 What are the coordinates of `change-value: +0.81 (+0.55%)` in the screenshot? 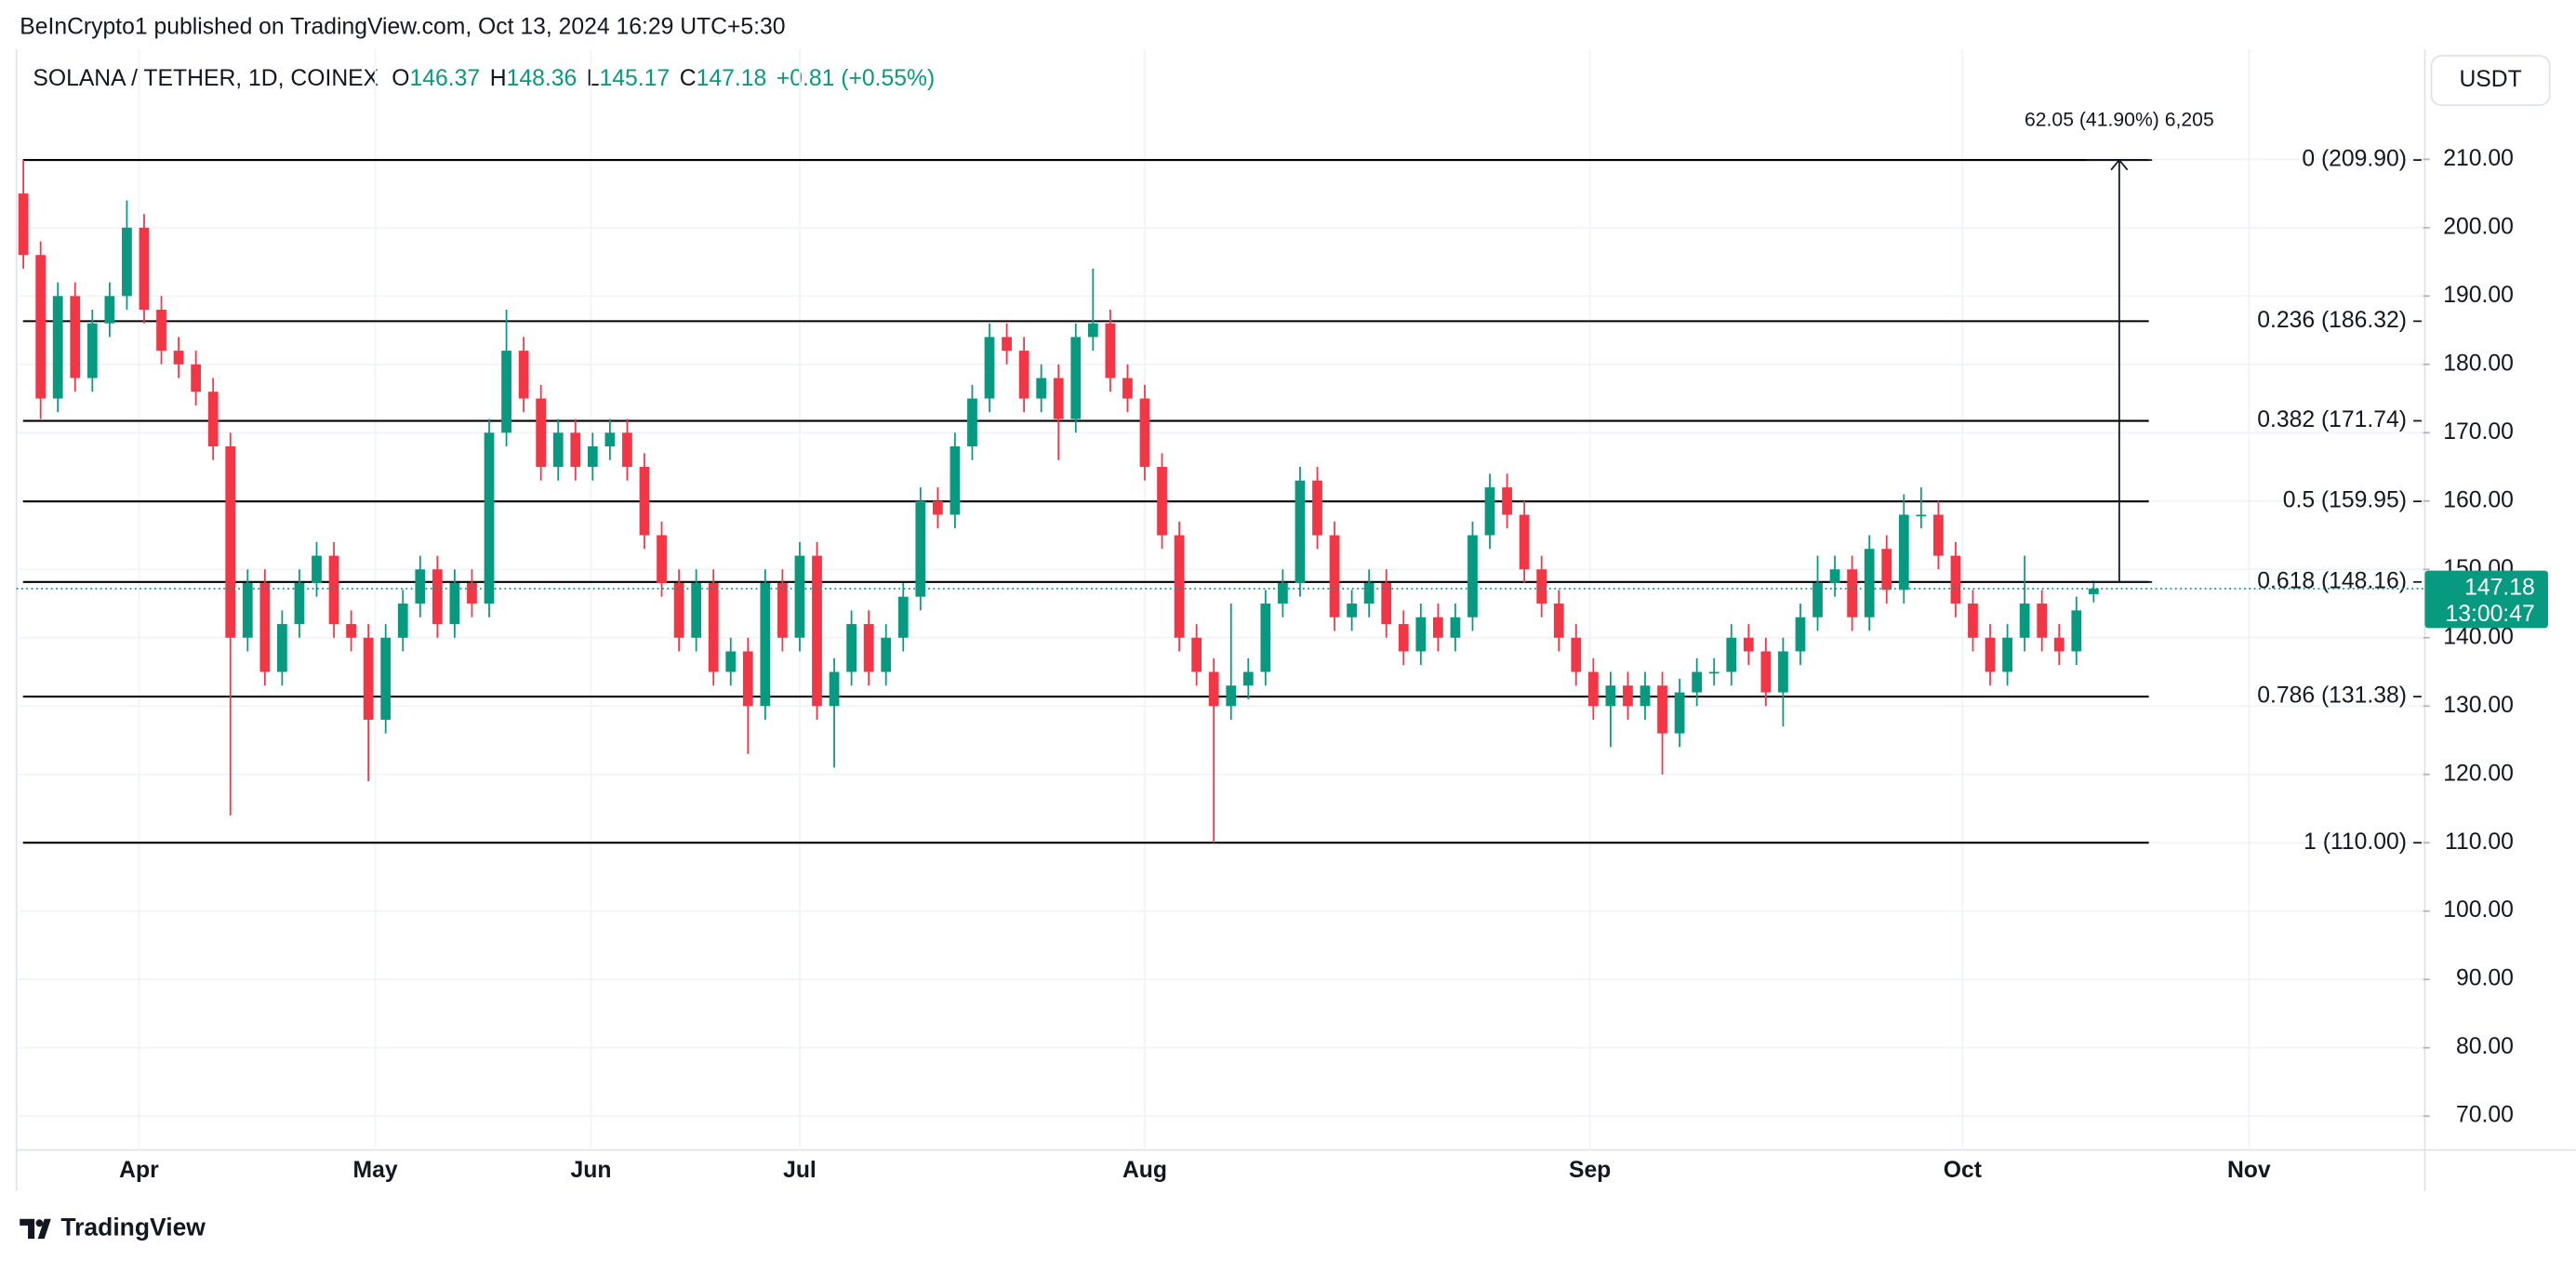 It's located at (856, 77).